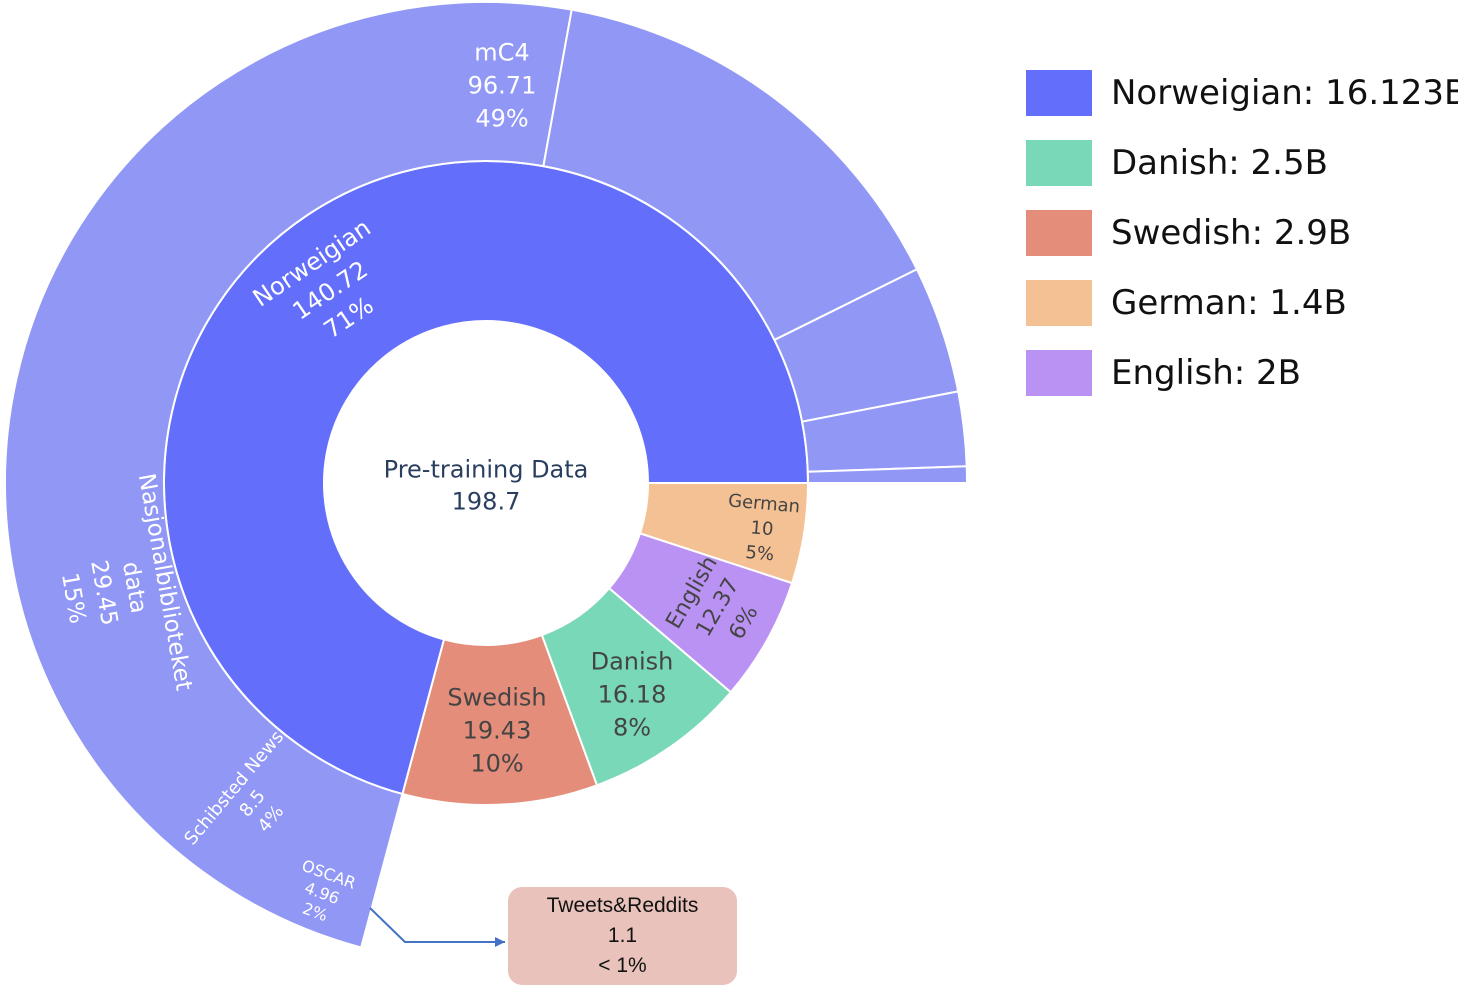 The height and width of the screenshot is (992, 1458). What do you see at coordinates (1231, 233) in the screenshot?
I see `legend-label: Swedish: 2.9B` at bounding box center [1231, 233].